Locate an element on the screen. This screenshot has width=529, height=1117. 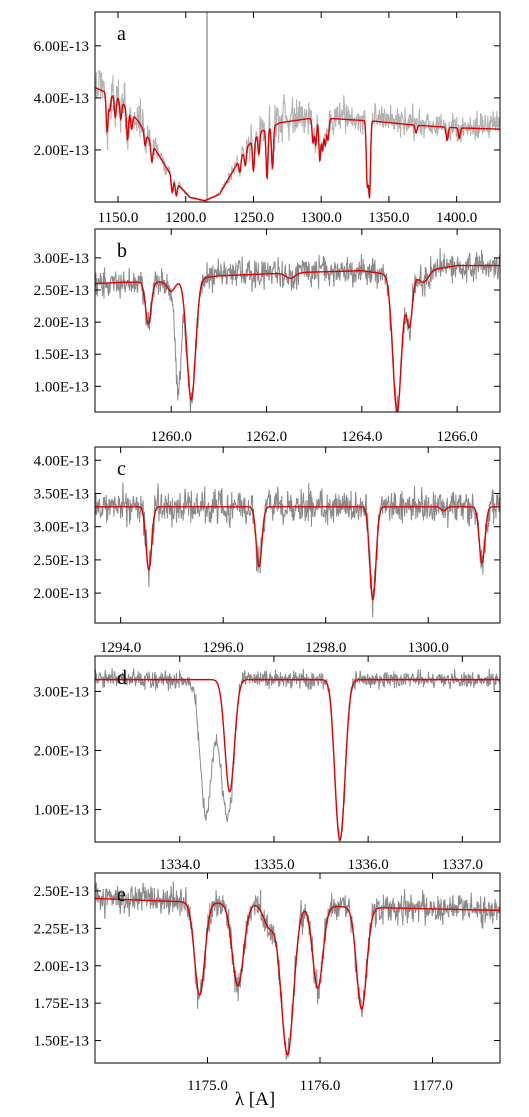
x-tick-label: 1294.0 is located at coordinates (120, 648).